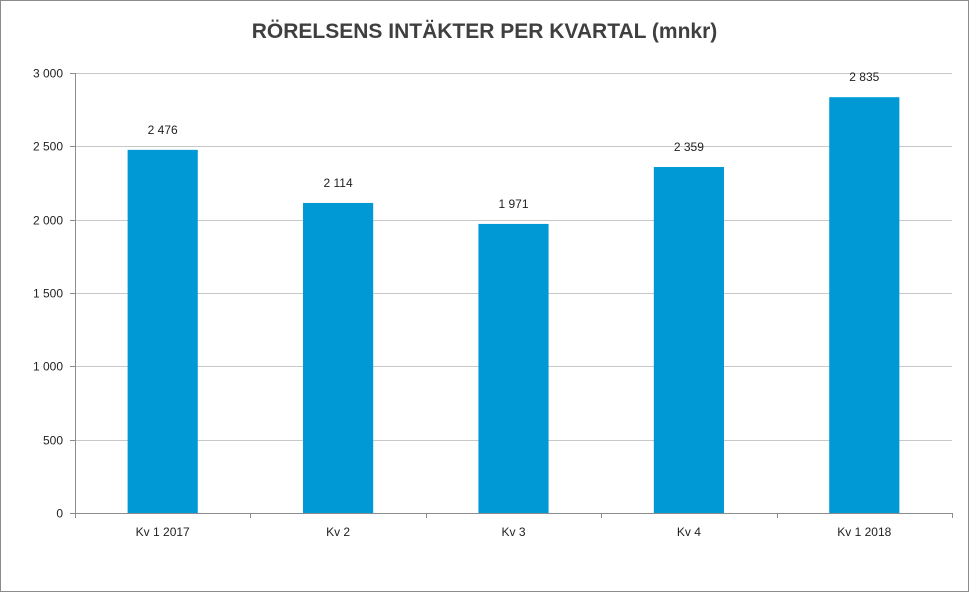  I want to click on data-label: 2 114, so click(338, 183).